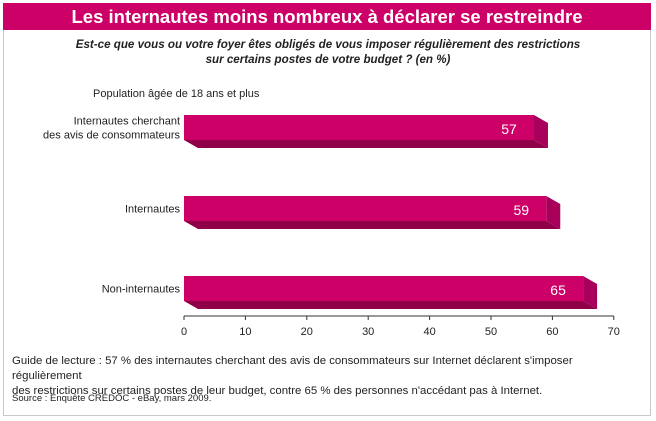 Image resolution: width=656 pixels, height=421 pixels. Describe the element at coordinates (558, 290) in the screenshot. I see `bar-value-label: 65` at that location.